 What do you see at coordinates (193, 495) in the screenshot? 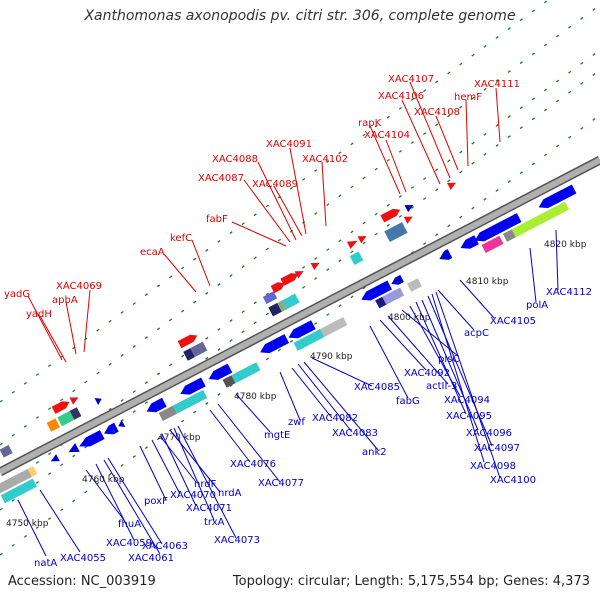
I see `gene-label: XAC4070` at bounding box center [193, 495].